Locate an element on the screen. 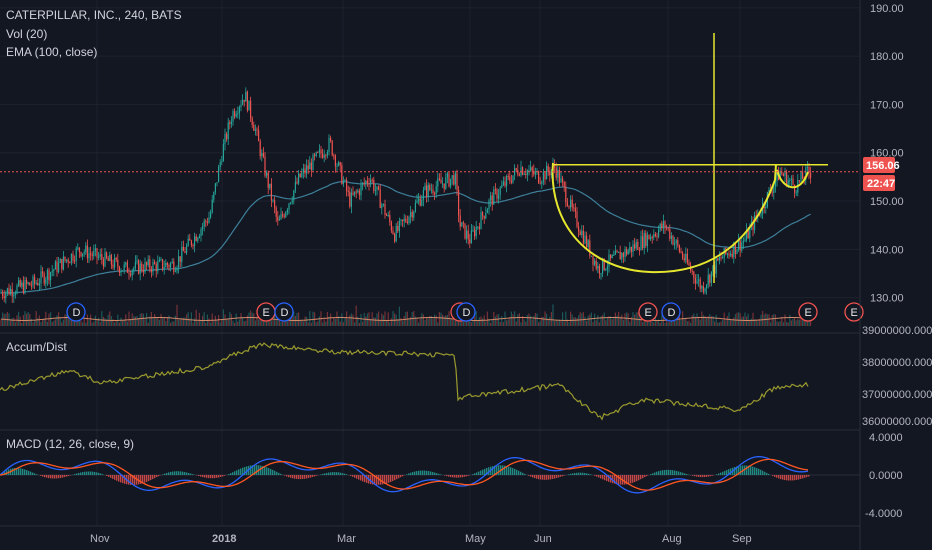 The width and height of the screenshot is (932, 550). event-markers: DEDEDEDEE is located at coordinates (465, 312).